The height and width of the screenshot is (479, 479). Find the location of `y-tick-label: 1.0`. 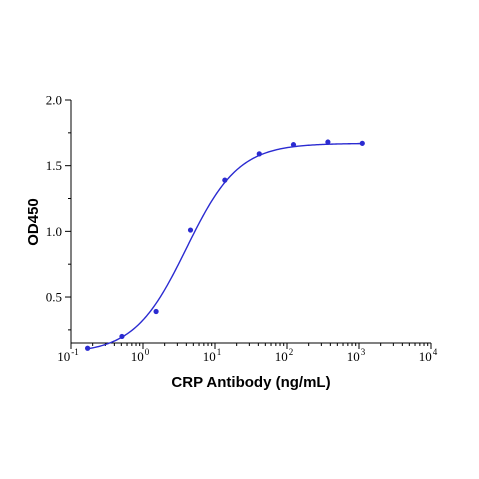

y-tick-label: 1.0 is located at coordinates (54, 231).